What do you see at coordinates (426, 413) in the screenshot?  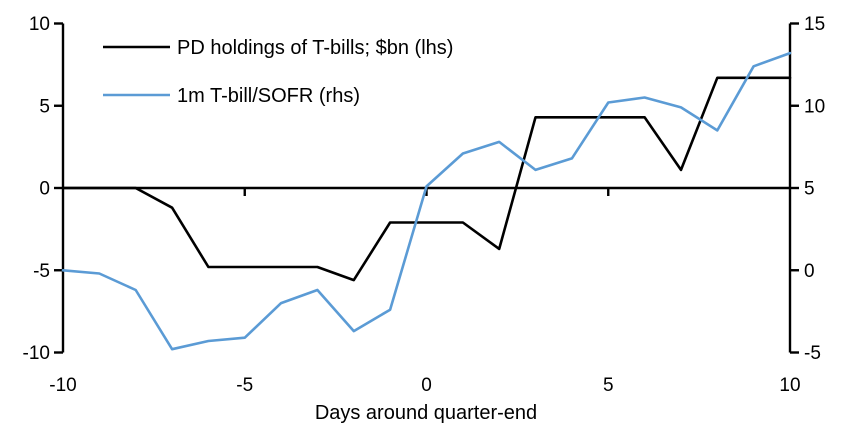 I see `x-axis-title: Days around quarter-end` at bounding box center [426, 413].